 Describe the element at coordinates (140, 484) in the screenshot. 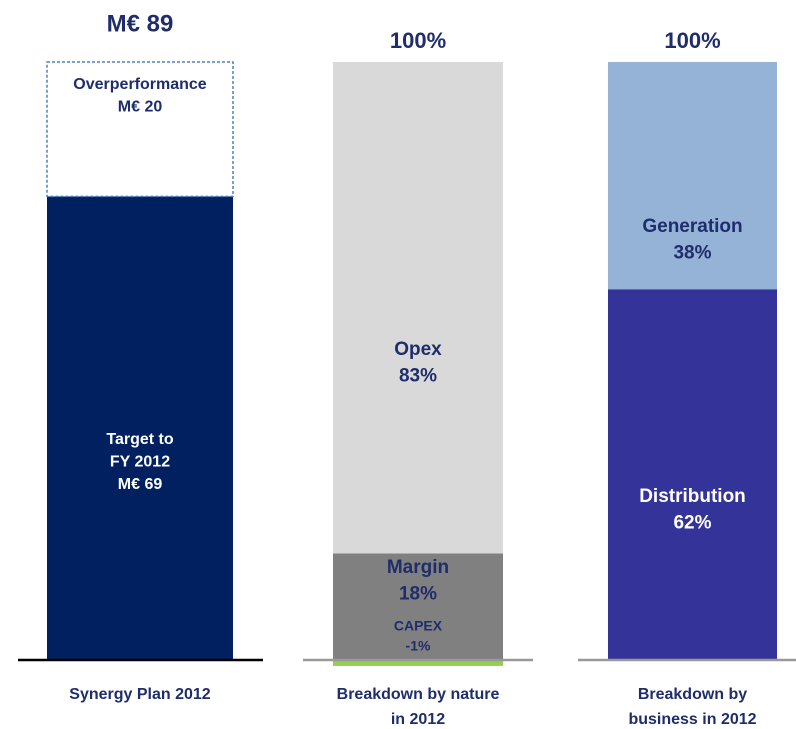

I see `value-label: M€ 69` at that location.